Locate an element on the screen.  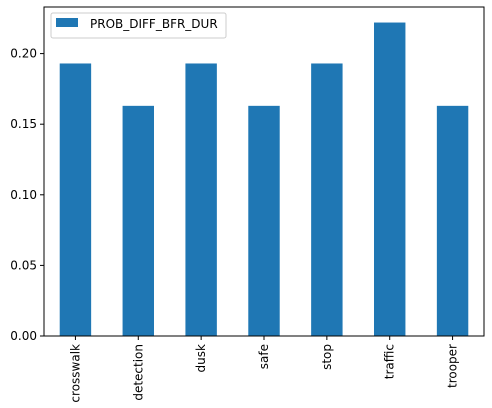
legend-box is located at coordinates (138, 25).